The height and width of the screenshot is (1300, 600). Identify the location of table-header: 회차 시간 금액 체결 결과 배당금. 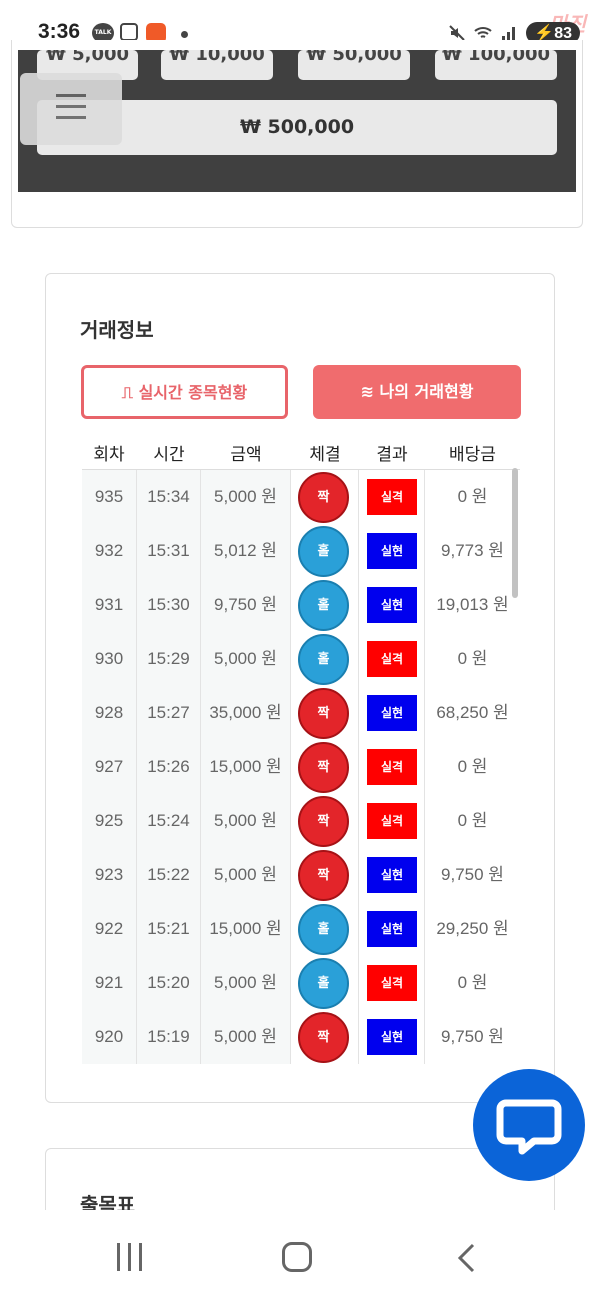
(301, 453).